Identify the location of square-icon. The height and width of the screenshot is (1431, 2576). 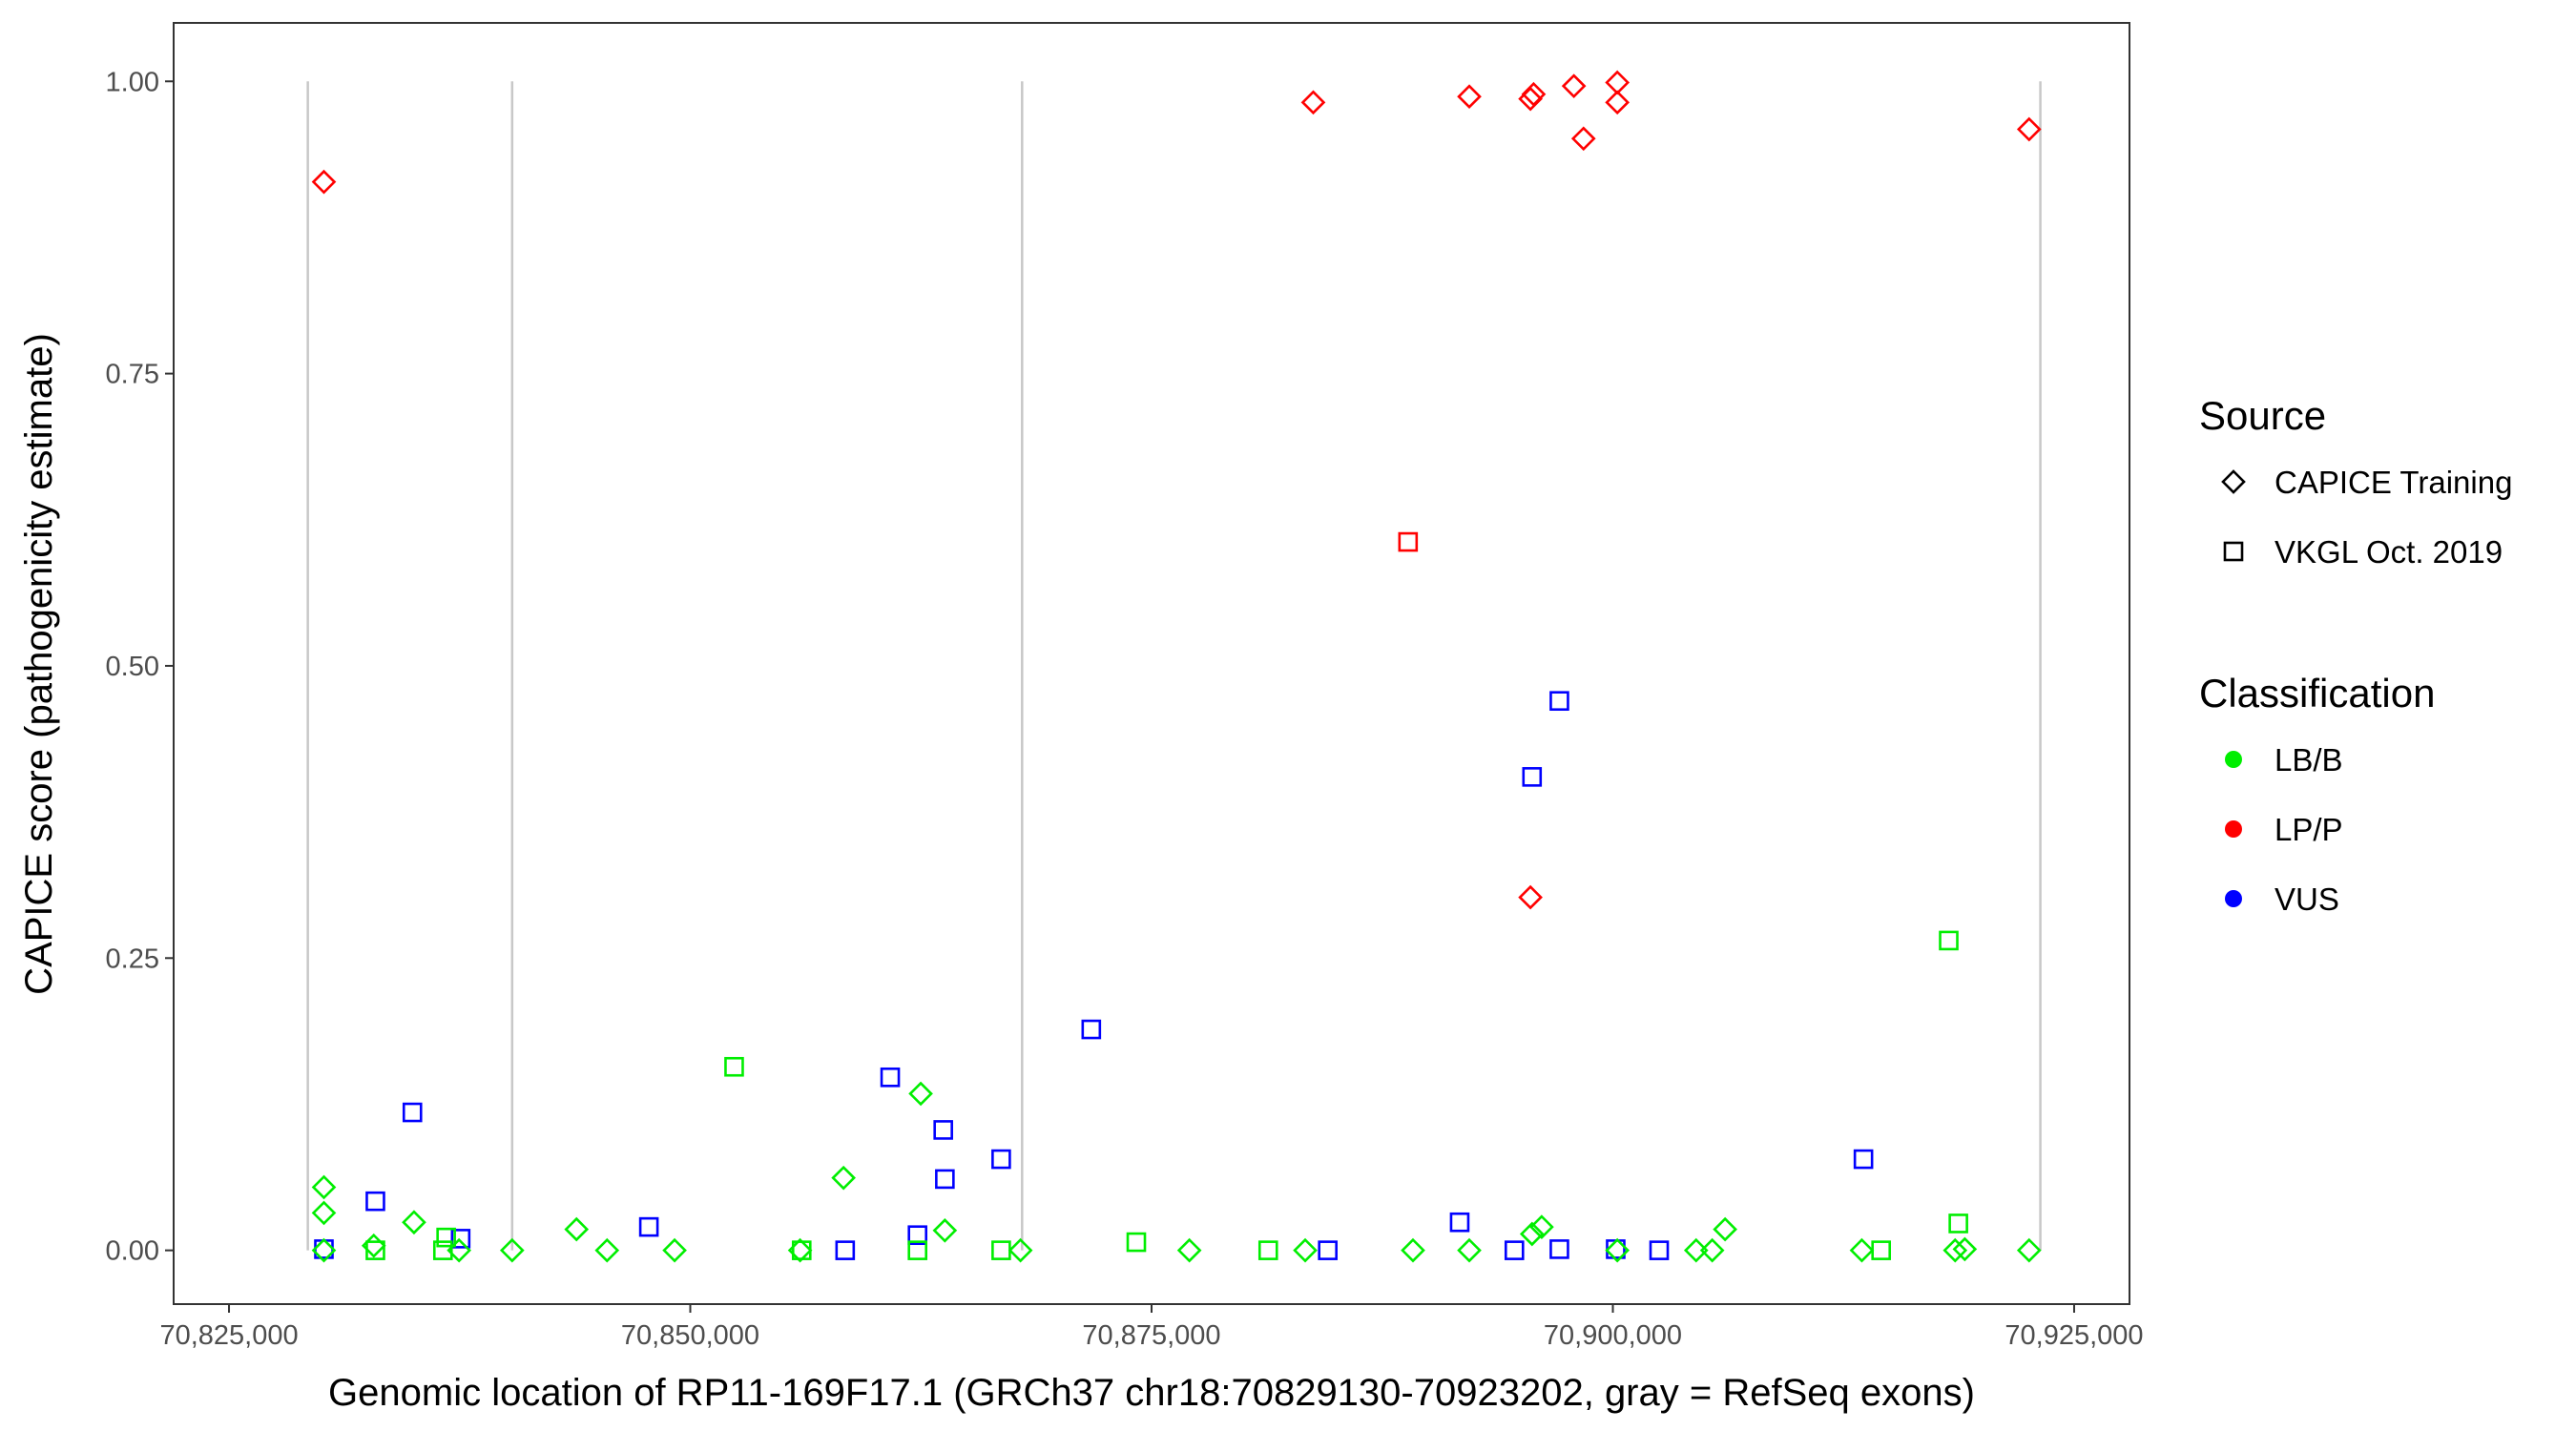
(2233, 551).